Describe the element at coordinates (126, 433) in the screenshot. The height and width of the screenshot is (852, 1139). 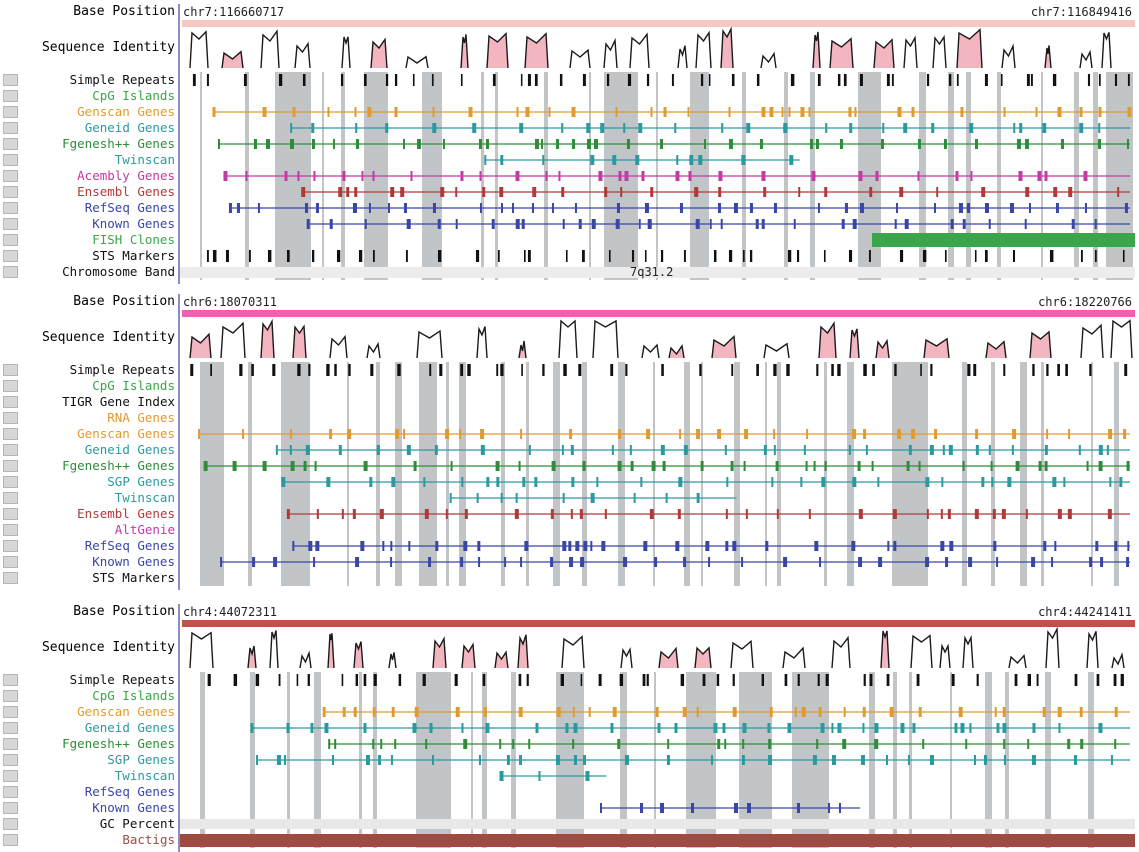
I see `track-label: Genscan Genes` at that location.